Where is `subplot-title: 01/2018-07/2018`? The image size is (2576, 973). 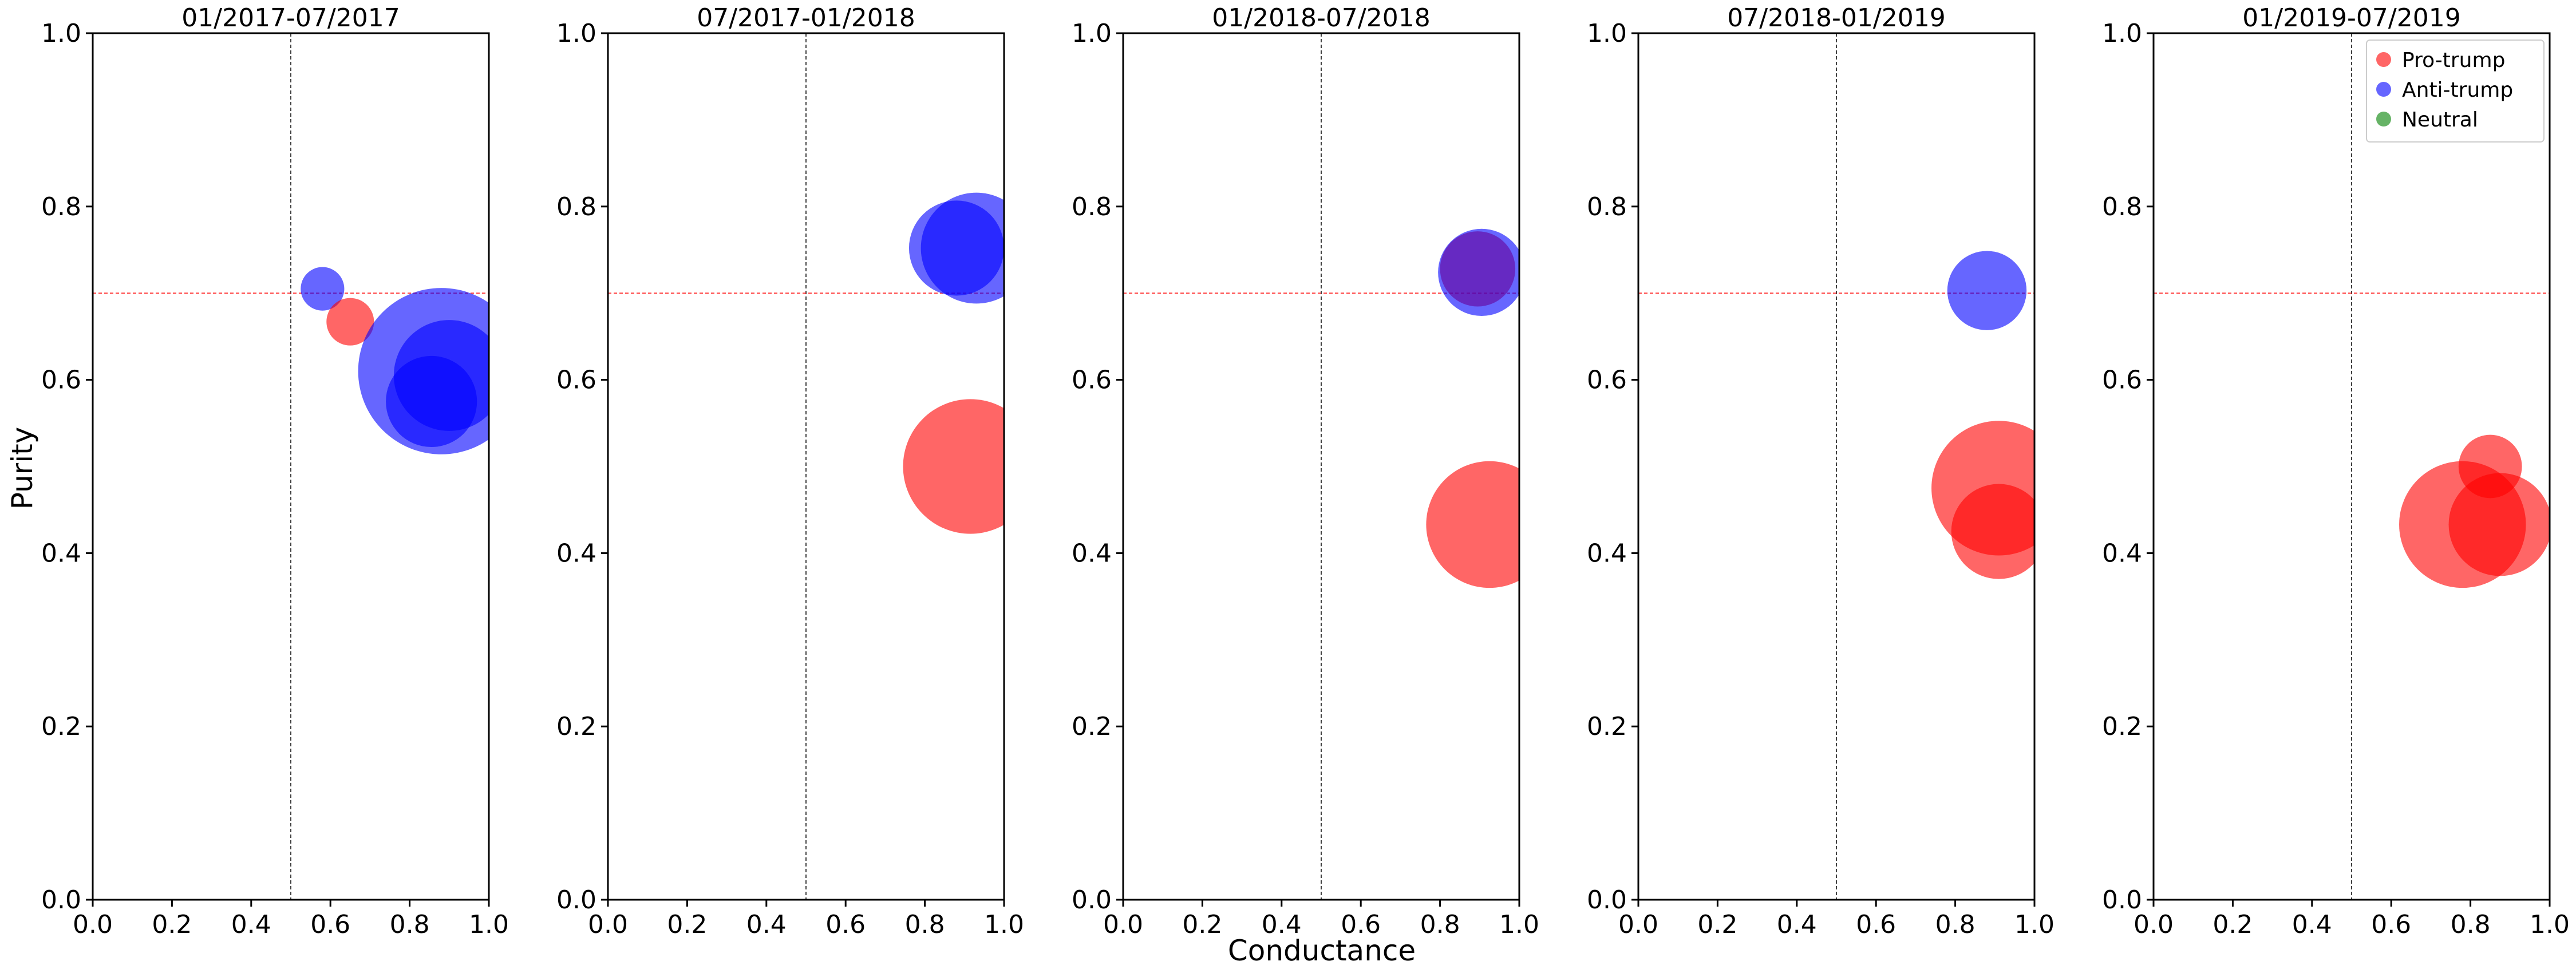
subplot-title: 01/2018-07/2018 is located at coordinates (1321, 18).